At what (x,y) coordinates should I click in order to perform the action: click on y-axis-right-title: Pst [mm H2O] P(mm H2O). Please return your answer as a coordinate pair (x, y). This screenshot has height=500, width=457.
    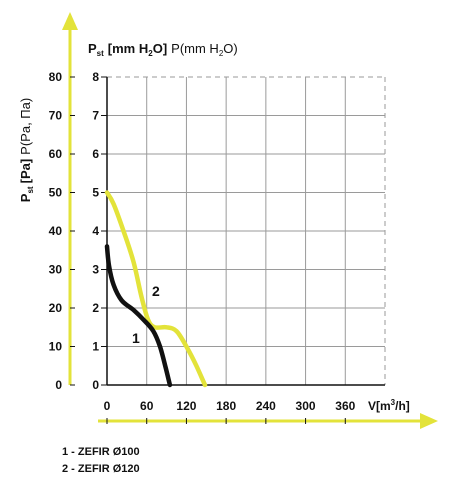
    Looking at the image, I should click on (163, 49).